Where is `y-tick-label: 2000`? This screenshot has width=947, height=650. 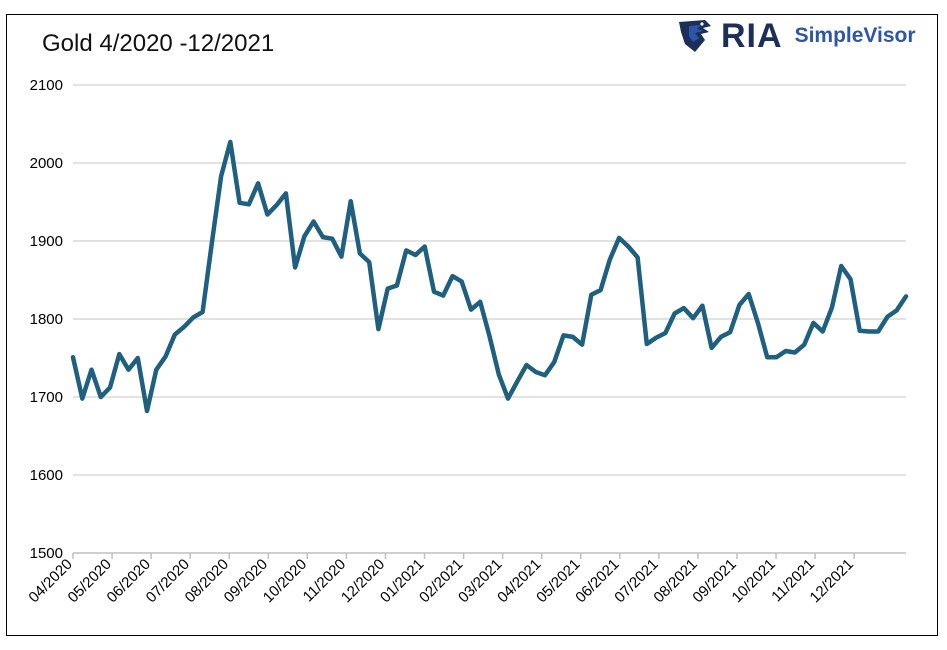 y-tick-label: 2000 is located at coordinates (46, 163).